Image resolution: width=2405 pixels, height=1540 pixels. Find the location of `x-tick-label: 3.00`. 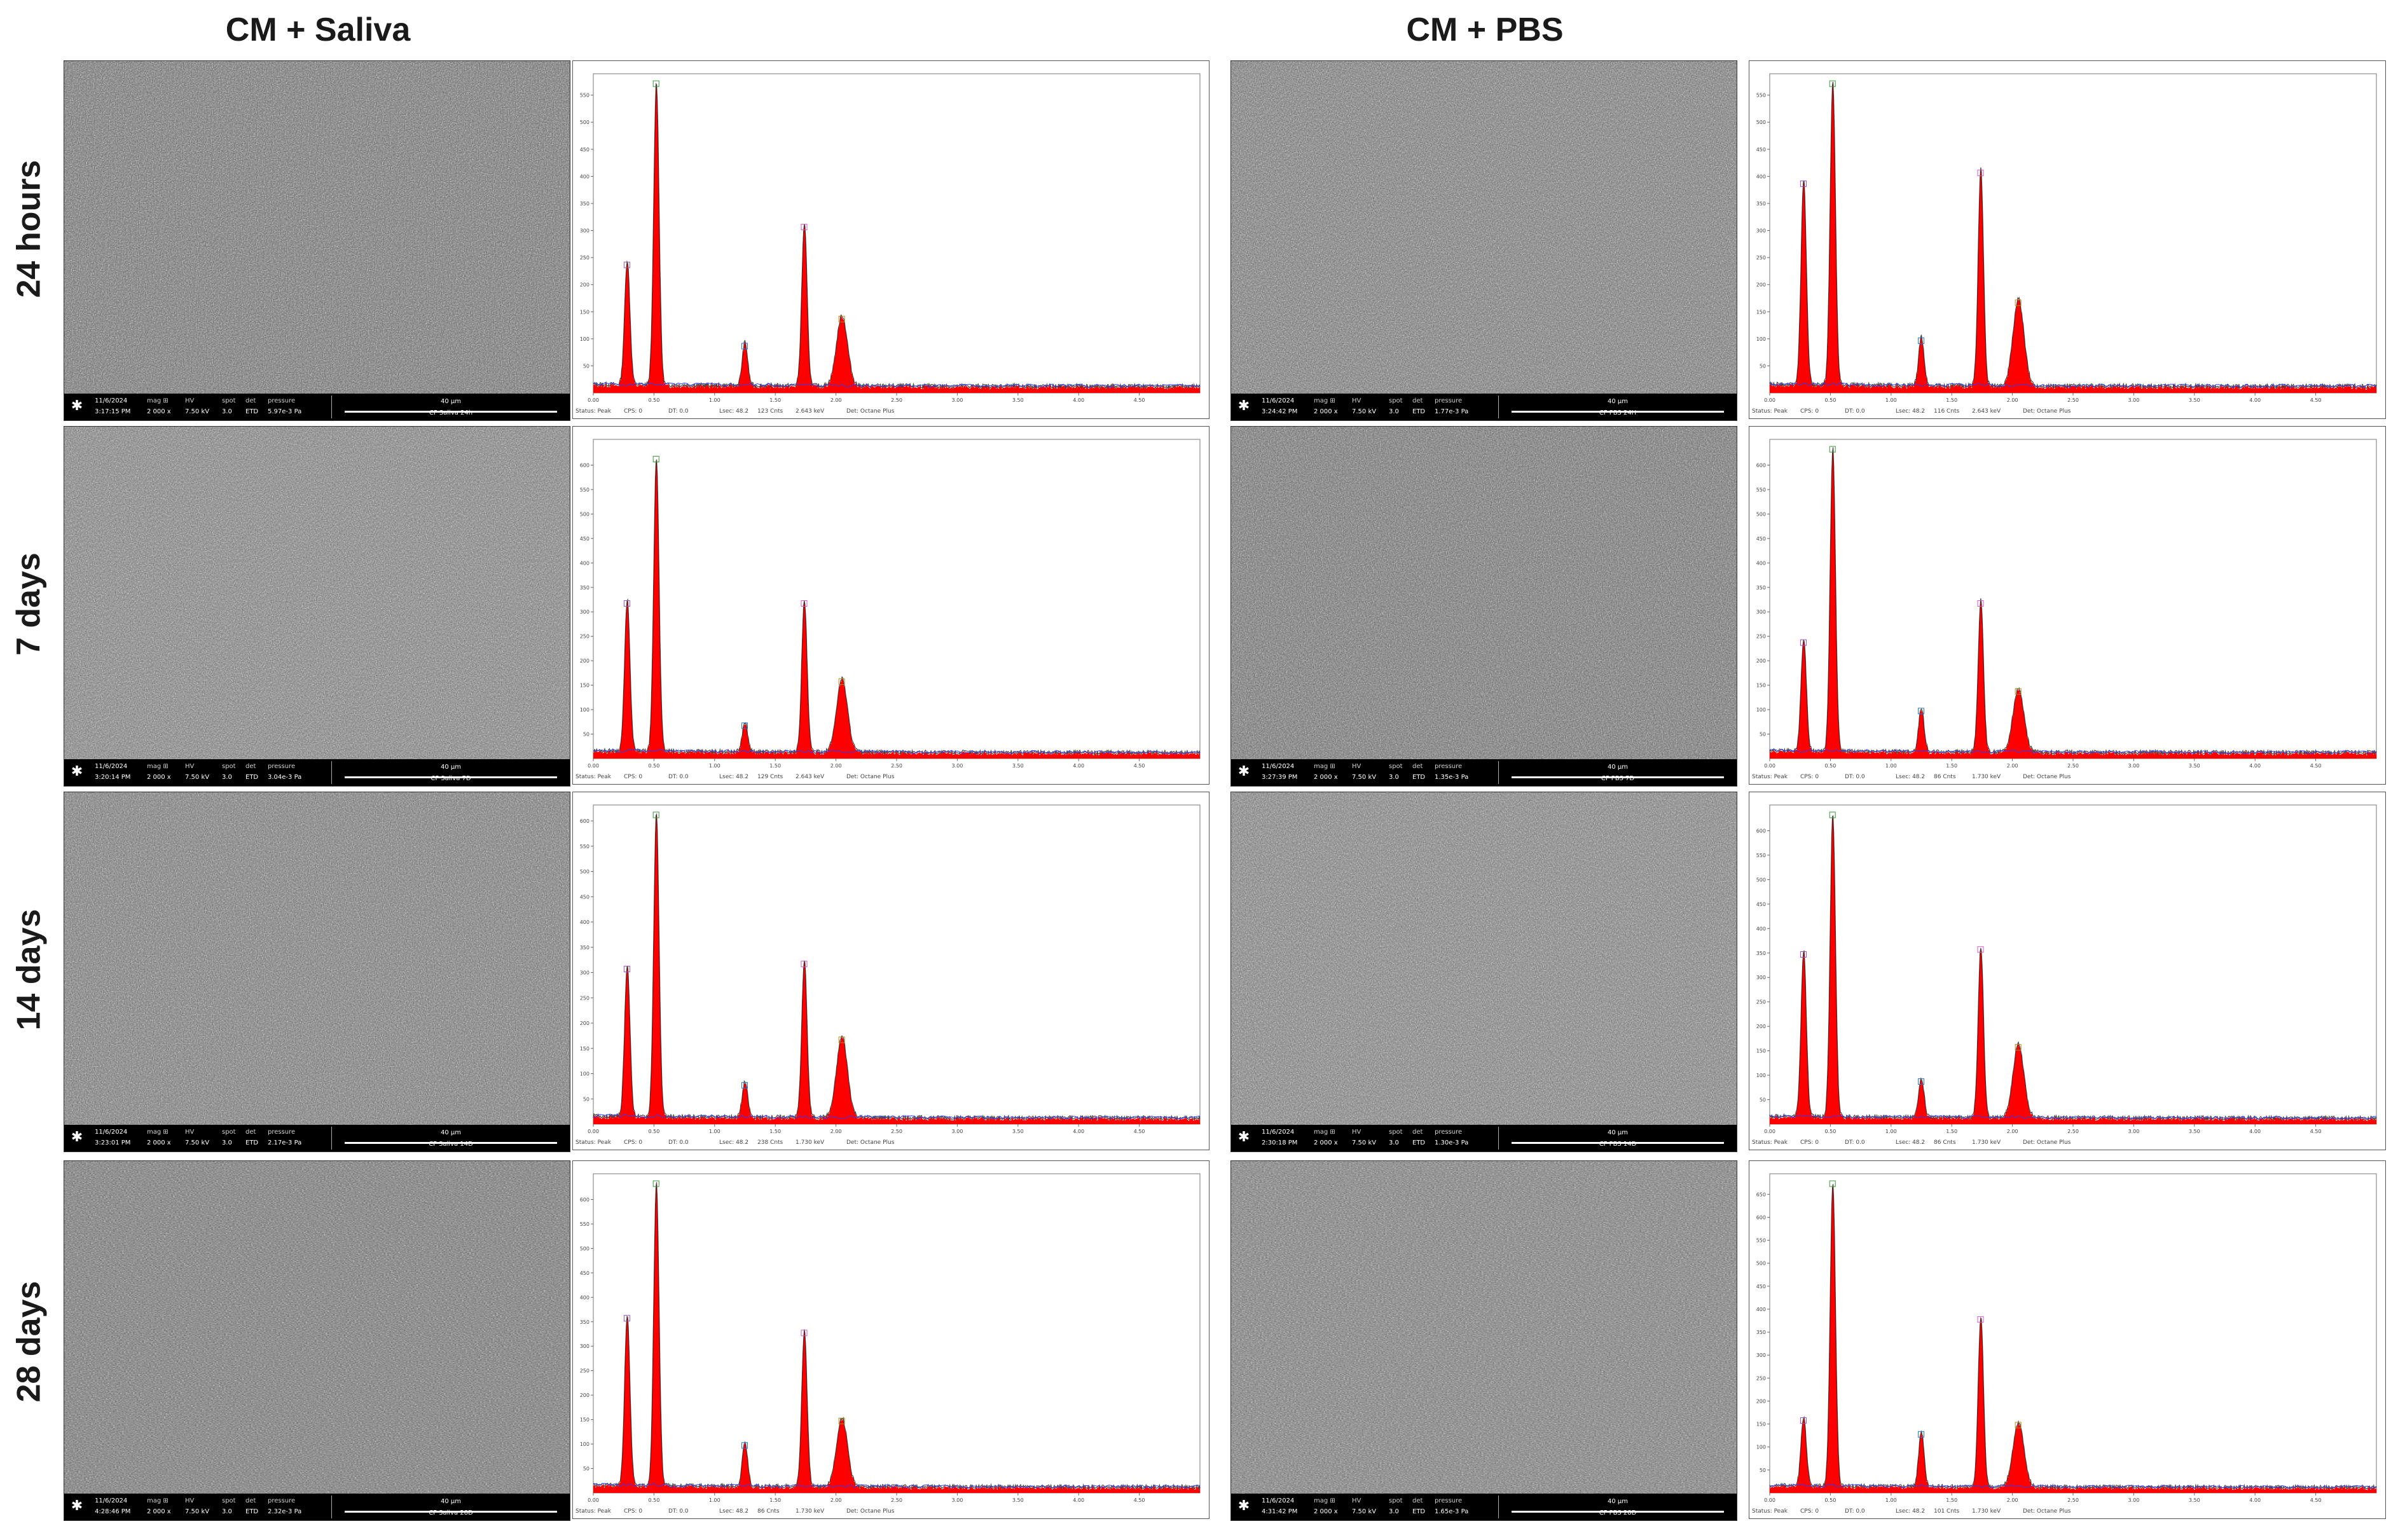

x-tick-label: 3.00 is located at coordinates (957, 400).